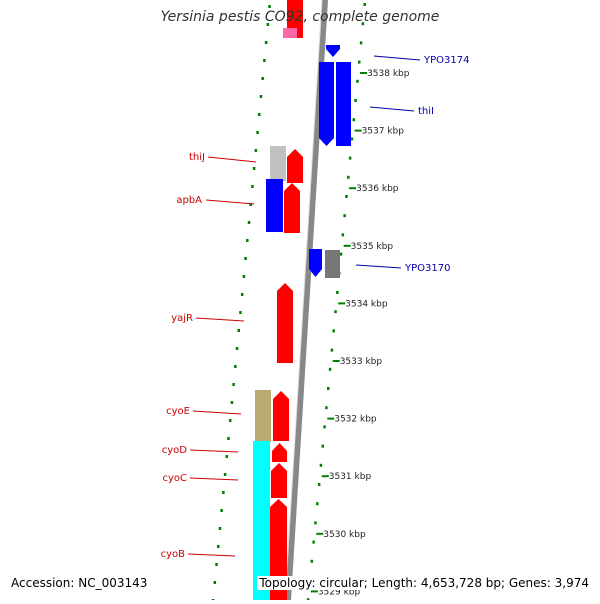 This screenshot has width=600, height=604. I want to click on gene-label-yajR: yajR, so click(182, 318).